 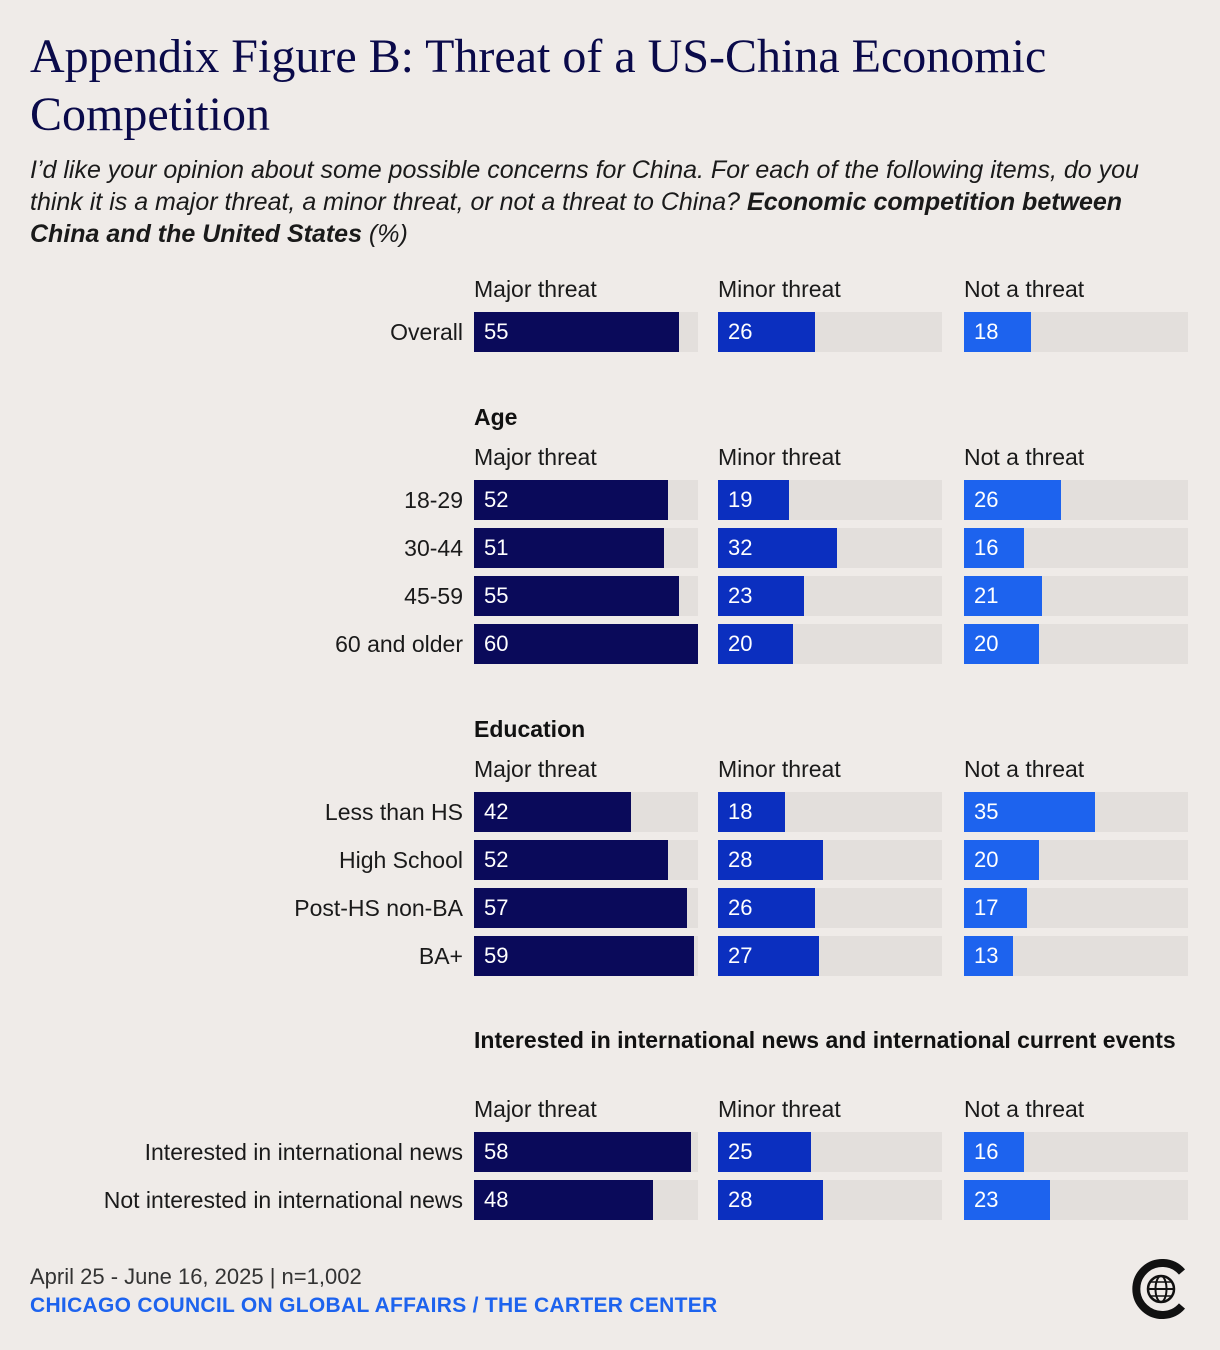 I want to click on bar-track: 21, so click(x=1076, y=596).